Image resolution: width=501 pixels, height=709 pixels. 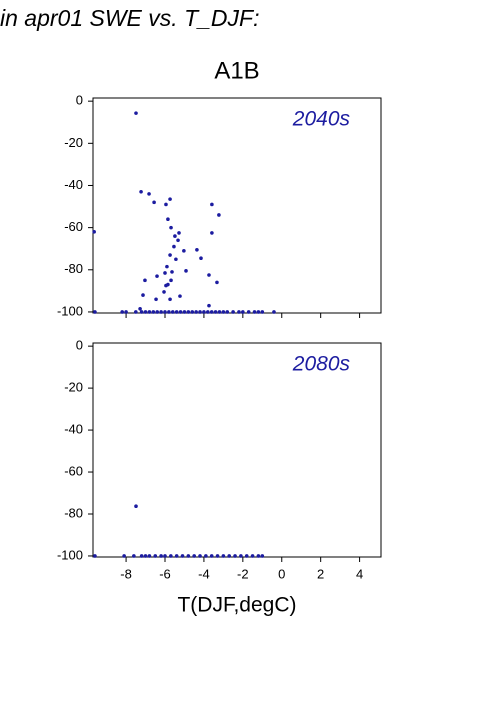 What do you see at coordinates (129, 18) in the screenshot?
I see `page-title: in apr01 SWE vs. T_DJF:` at bounding box center [129, 18].